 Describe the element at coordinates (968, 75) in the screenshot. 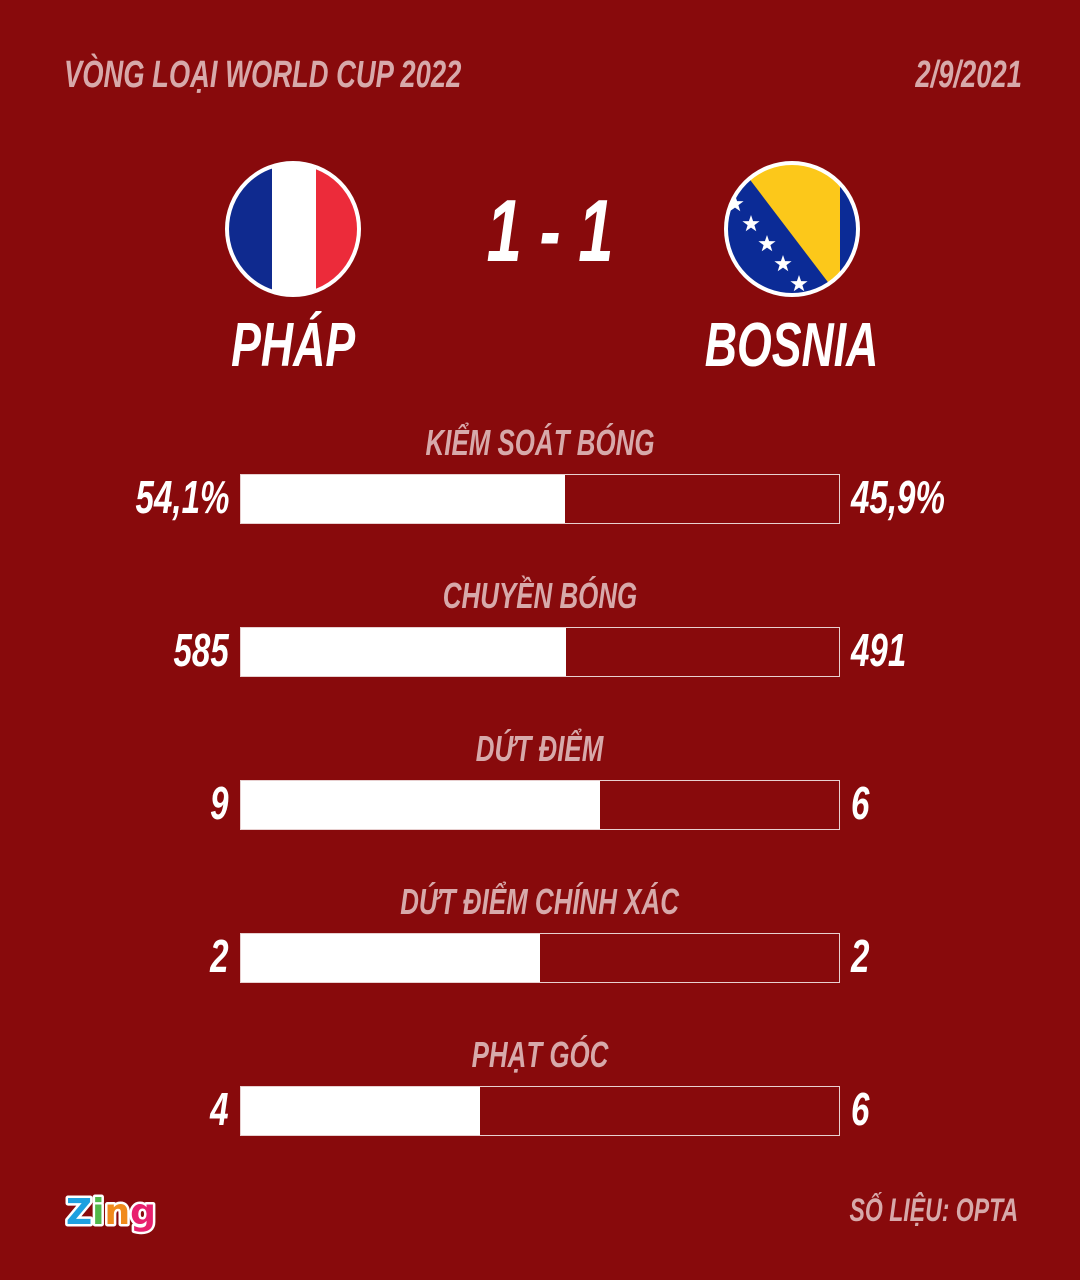

I see `match-date: 2/9/2021` at that location.